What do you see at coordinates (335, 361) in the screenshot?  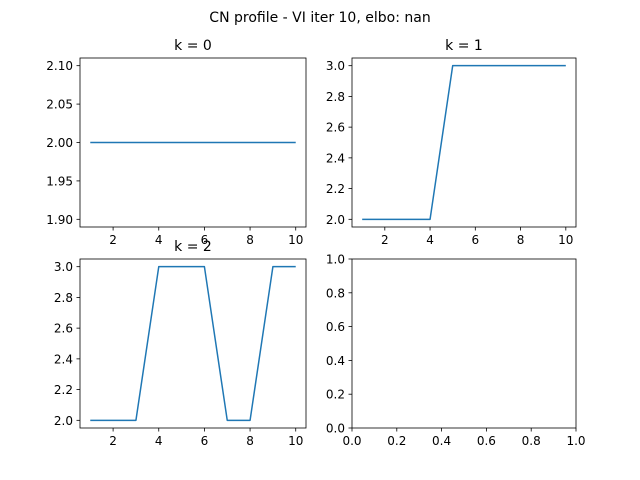 I see `y-tick-label: 0.4` at bounding box center [335, 361].